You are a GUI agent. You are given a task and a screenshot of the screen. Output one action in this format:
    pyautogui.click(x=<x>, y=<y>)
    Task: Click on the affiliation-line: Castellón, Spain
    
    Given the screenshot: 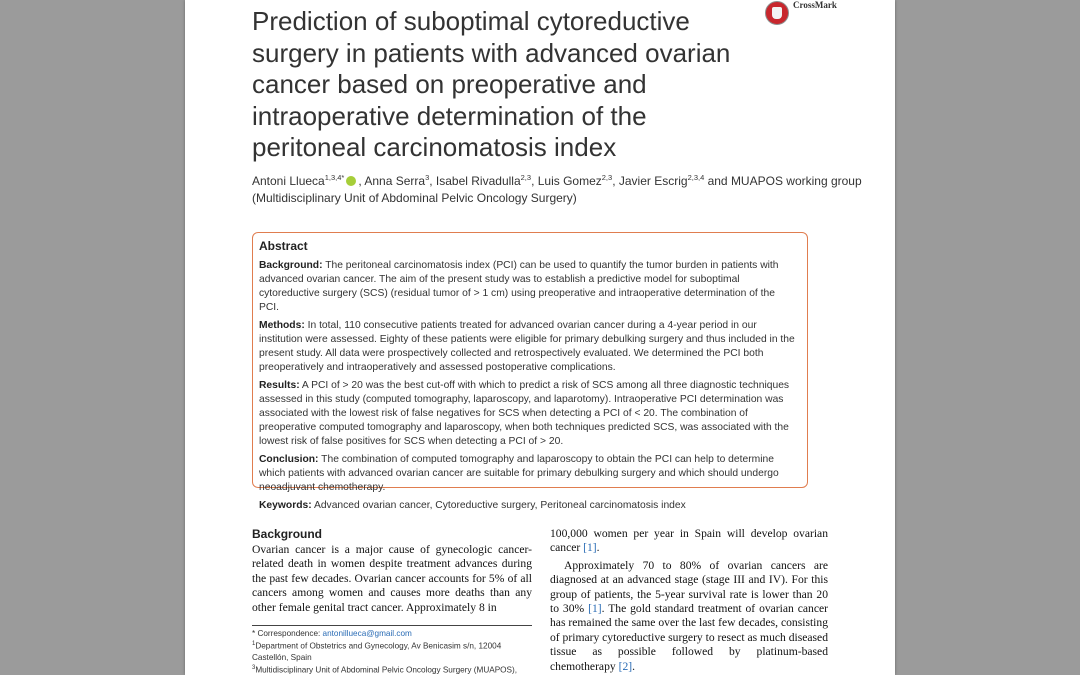 What is the action you would take?
    pyautogui.click(x=282, y=657)
    